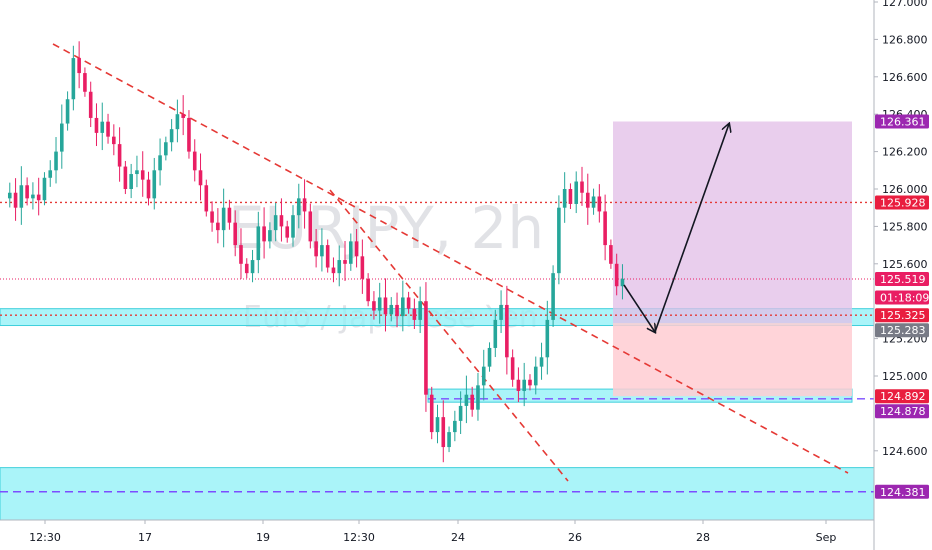  Describe the element at coordinates (903, 121) in the screenshot. I see `price-tag-label: 126.361` at that location.